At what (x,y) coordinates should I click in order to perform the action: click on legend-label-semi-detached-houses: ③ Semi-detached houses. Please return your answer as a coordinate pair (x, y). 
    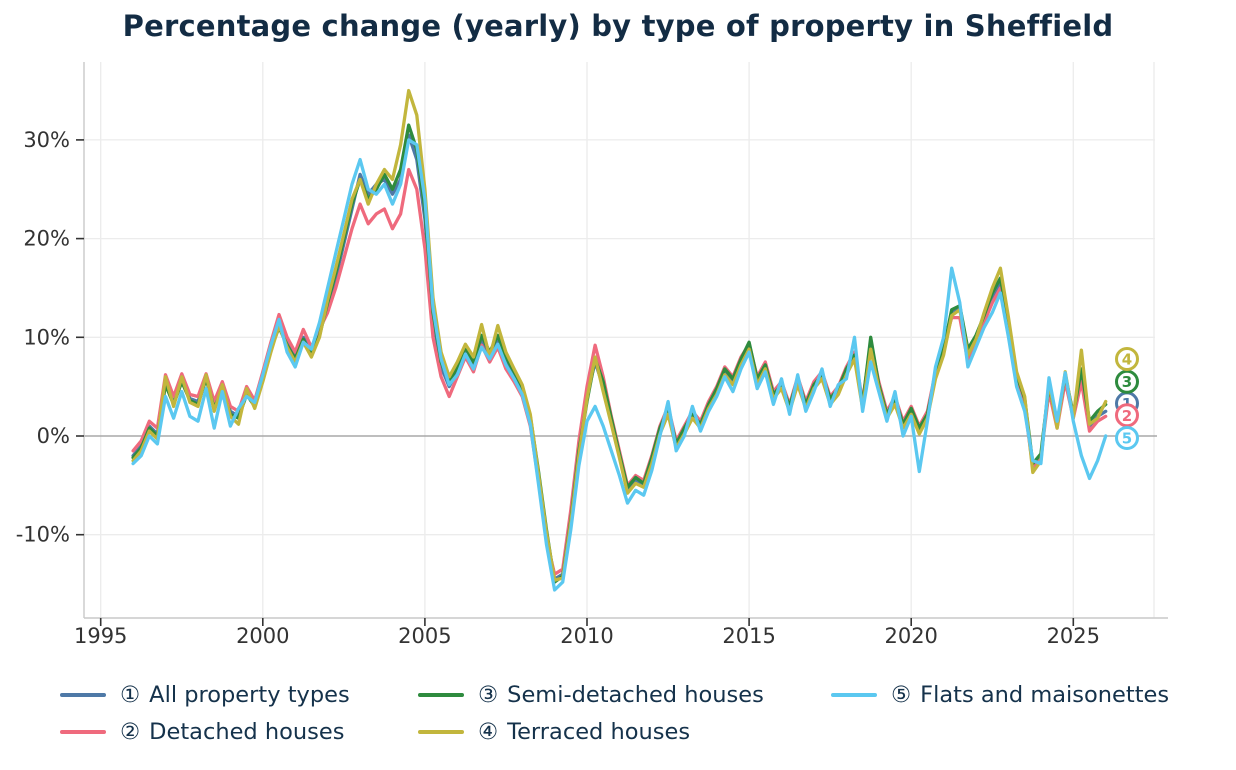
    Looking at the image, I should click on (621, 695).